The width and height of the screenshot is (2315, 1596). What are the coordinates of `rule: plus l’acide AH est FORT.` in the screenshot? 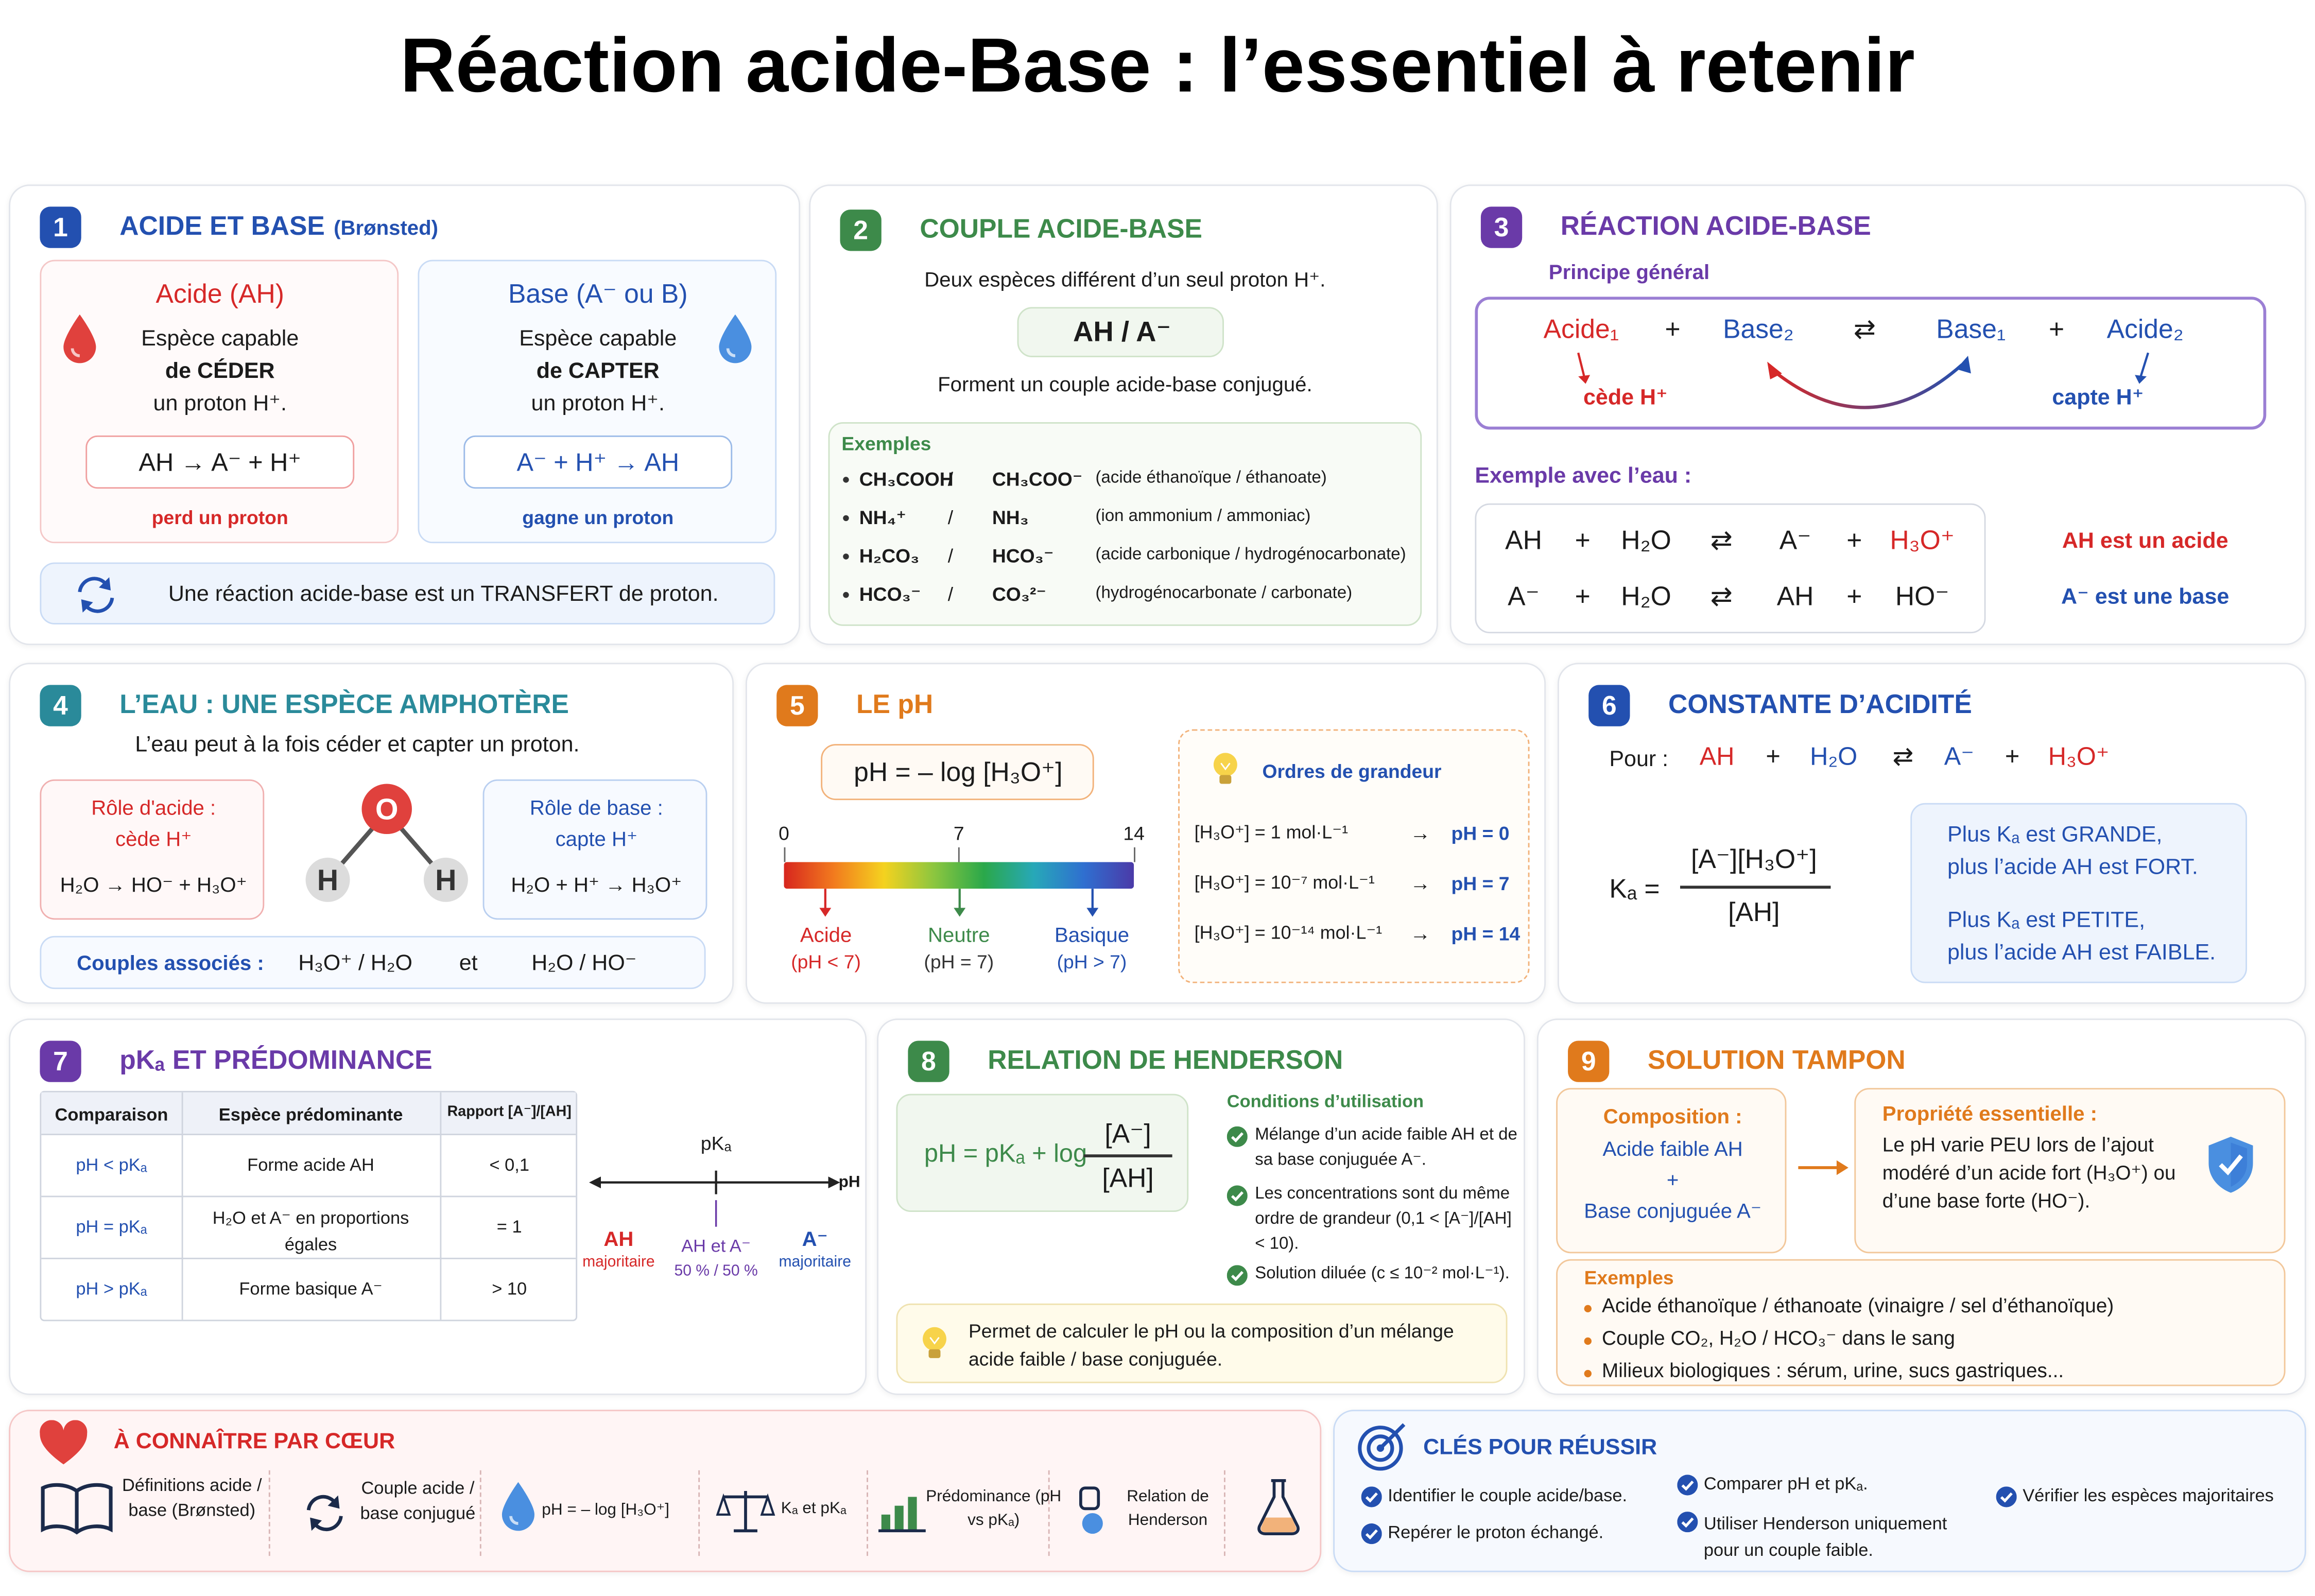 It's located at (2072, 867).